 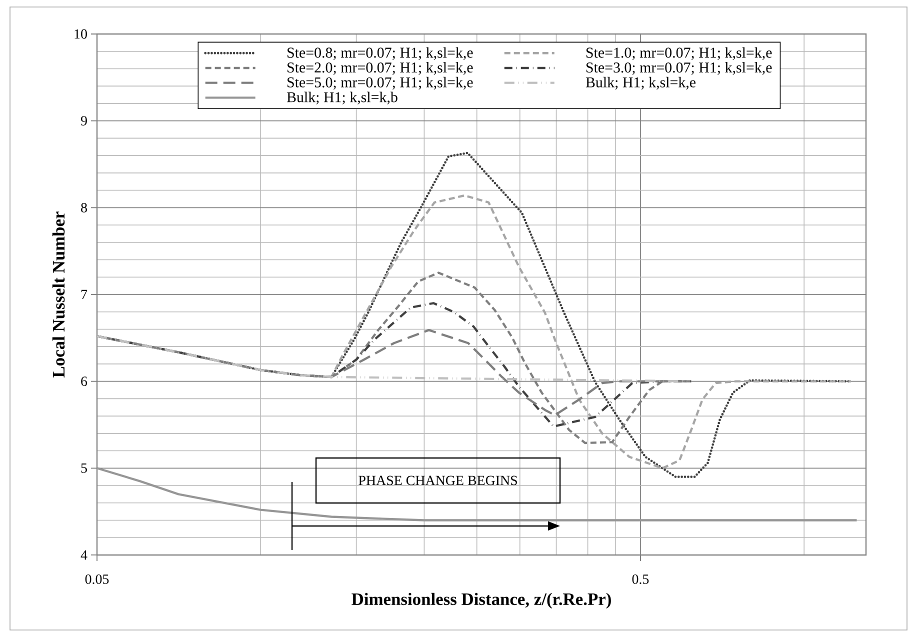 I want to click on x-tick-label: 0.5, so click(x=640, y=579).